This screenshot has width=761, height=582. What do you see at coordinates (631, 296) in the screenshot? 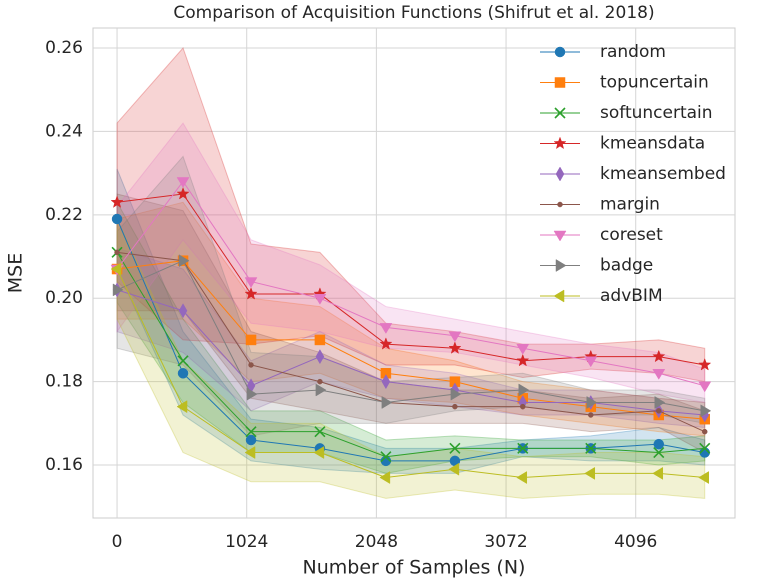
I see `legend-label: advBIM` at bounding box center [631, 296].